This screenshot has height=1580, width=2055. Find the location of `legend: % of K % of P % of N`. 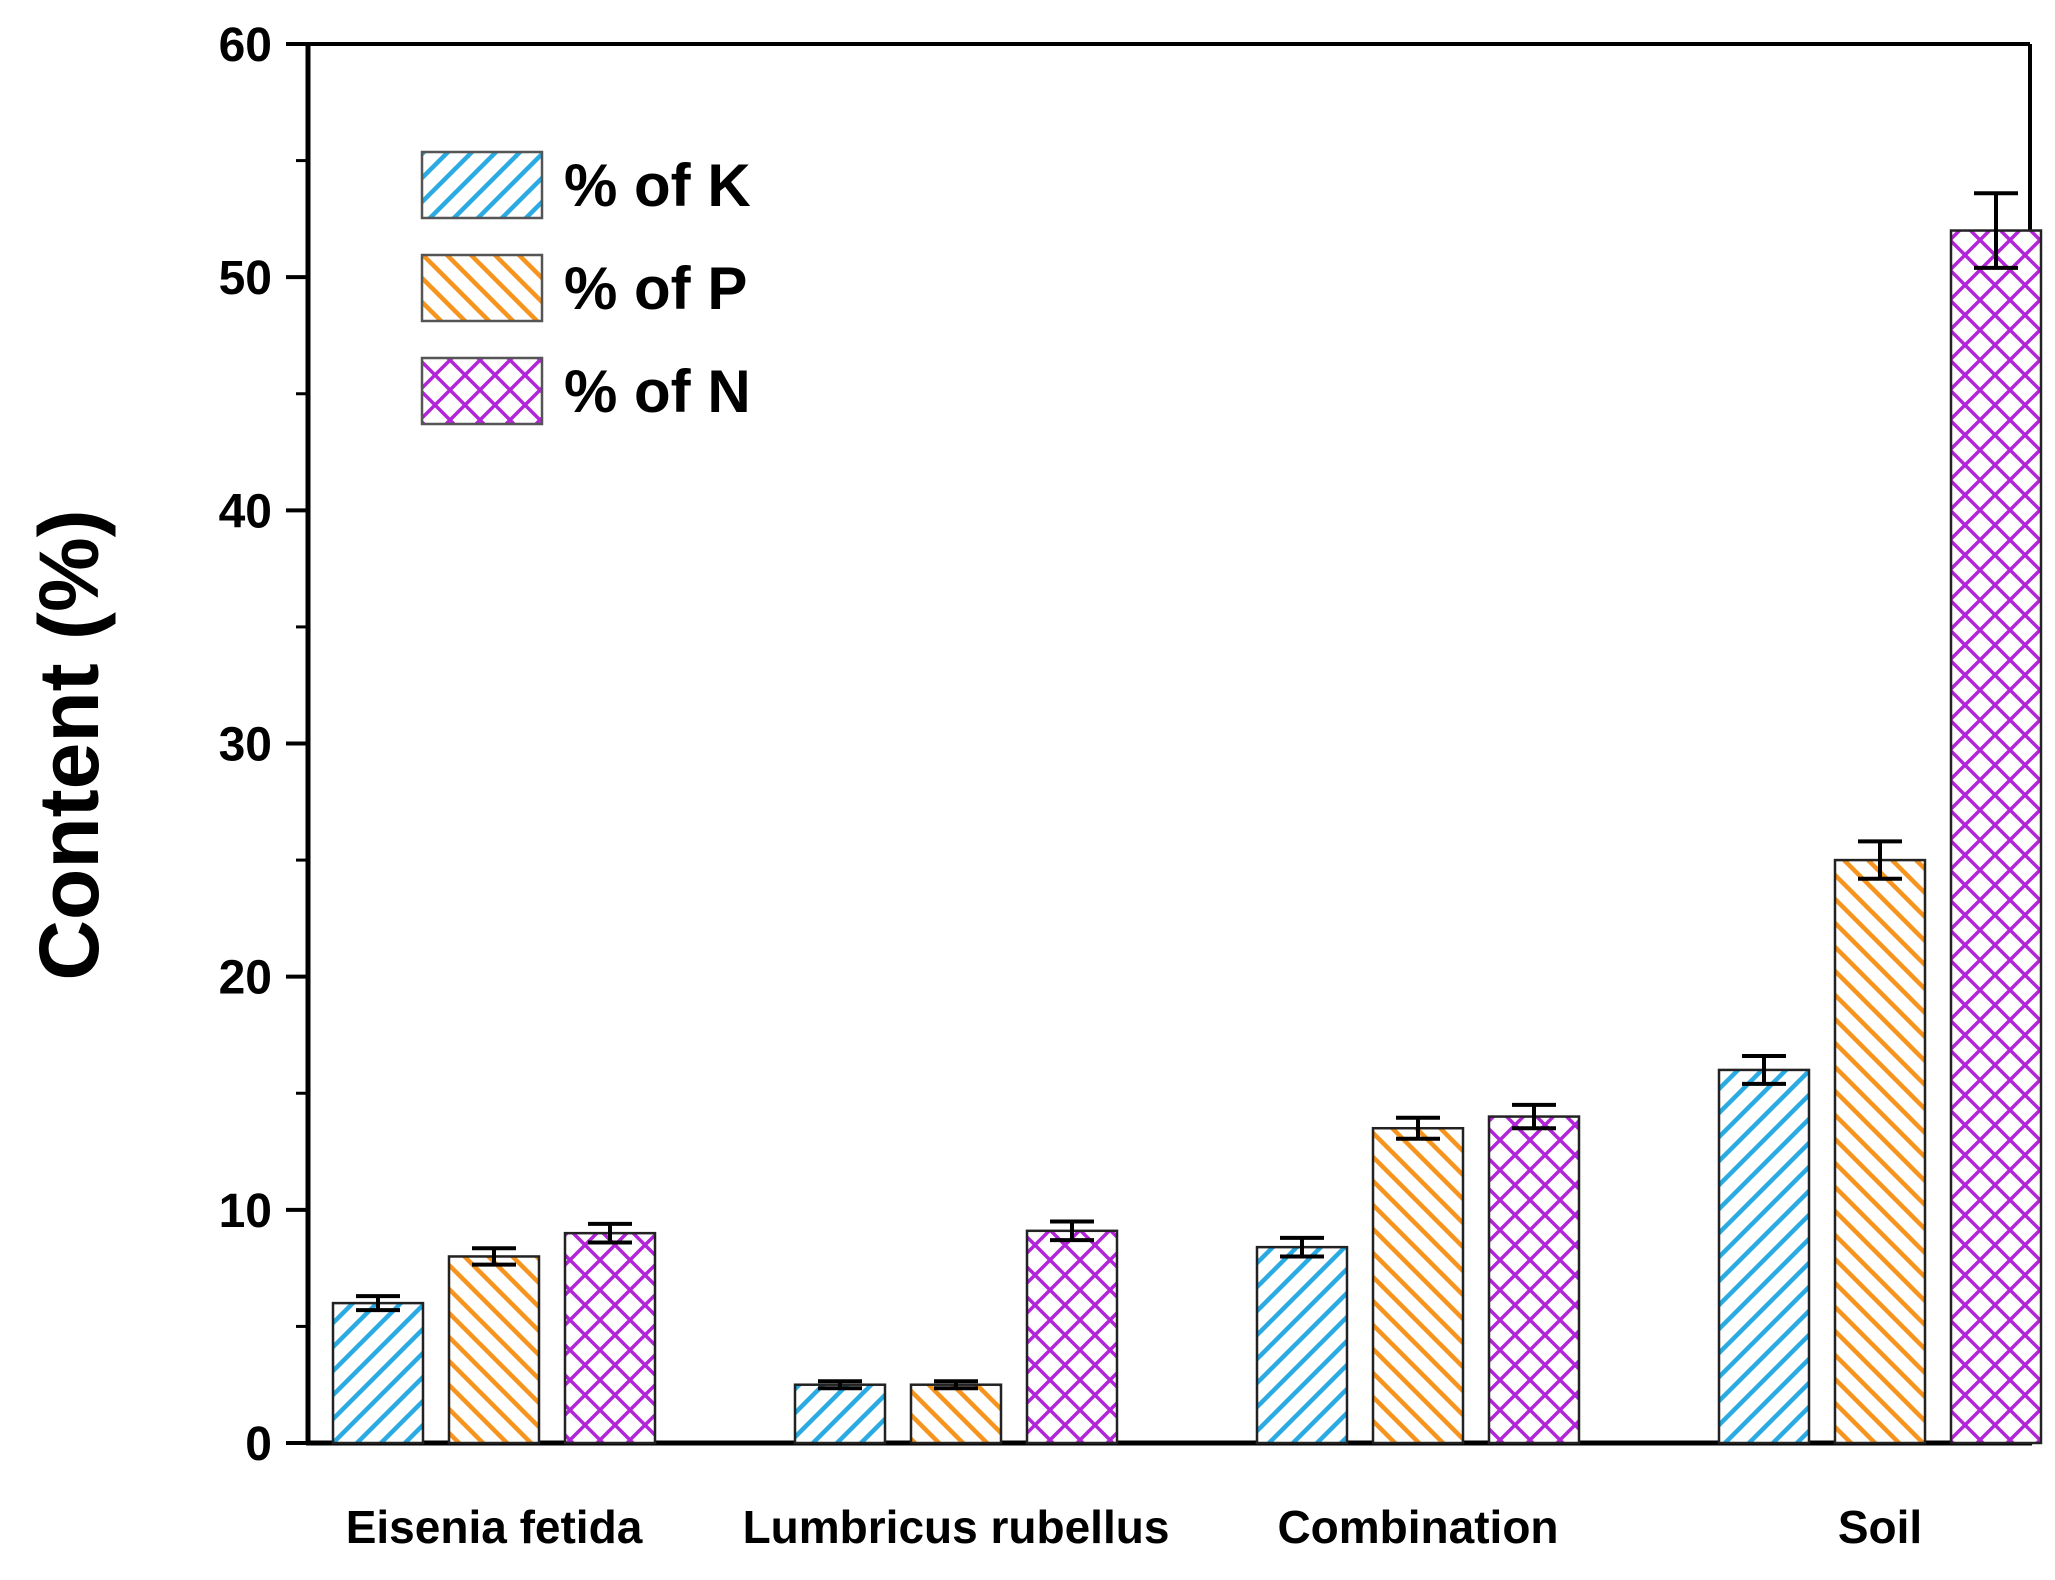

legend: % of K % of P % of N is located at coordinates (585, 288).